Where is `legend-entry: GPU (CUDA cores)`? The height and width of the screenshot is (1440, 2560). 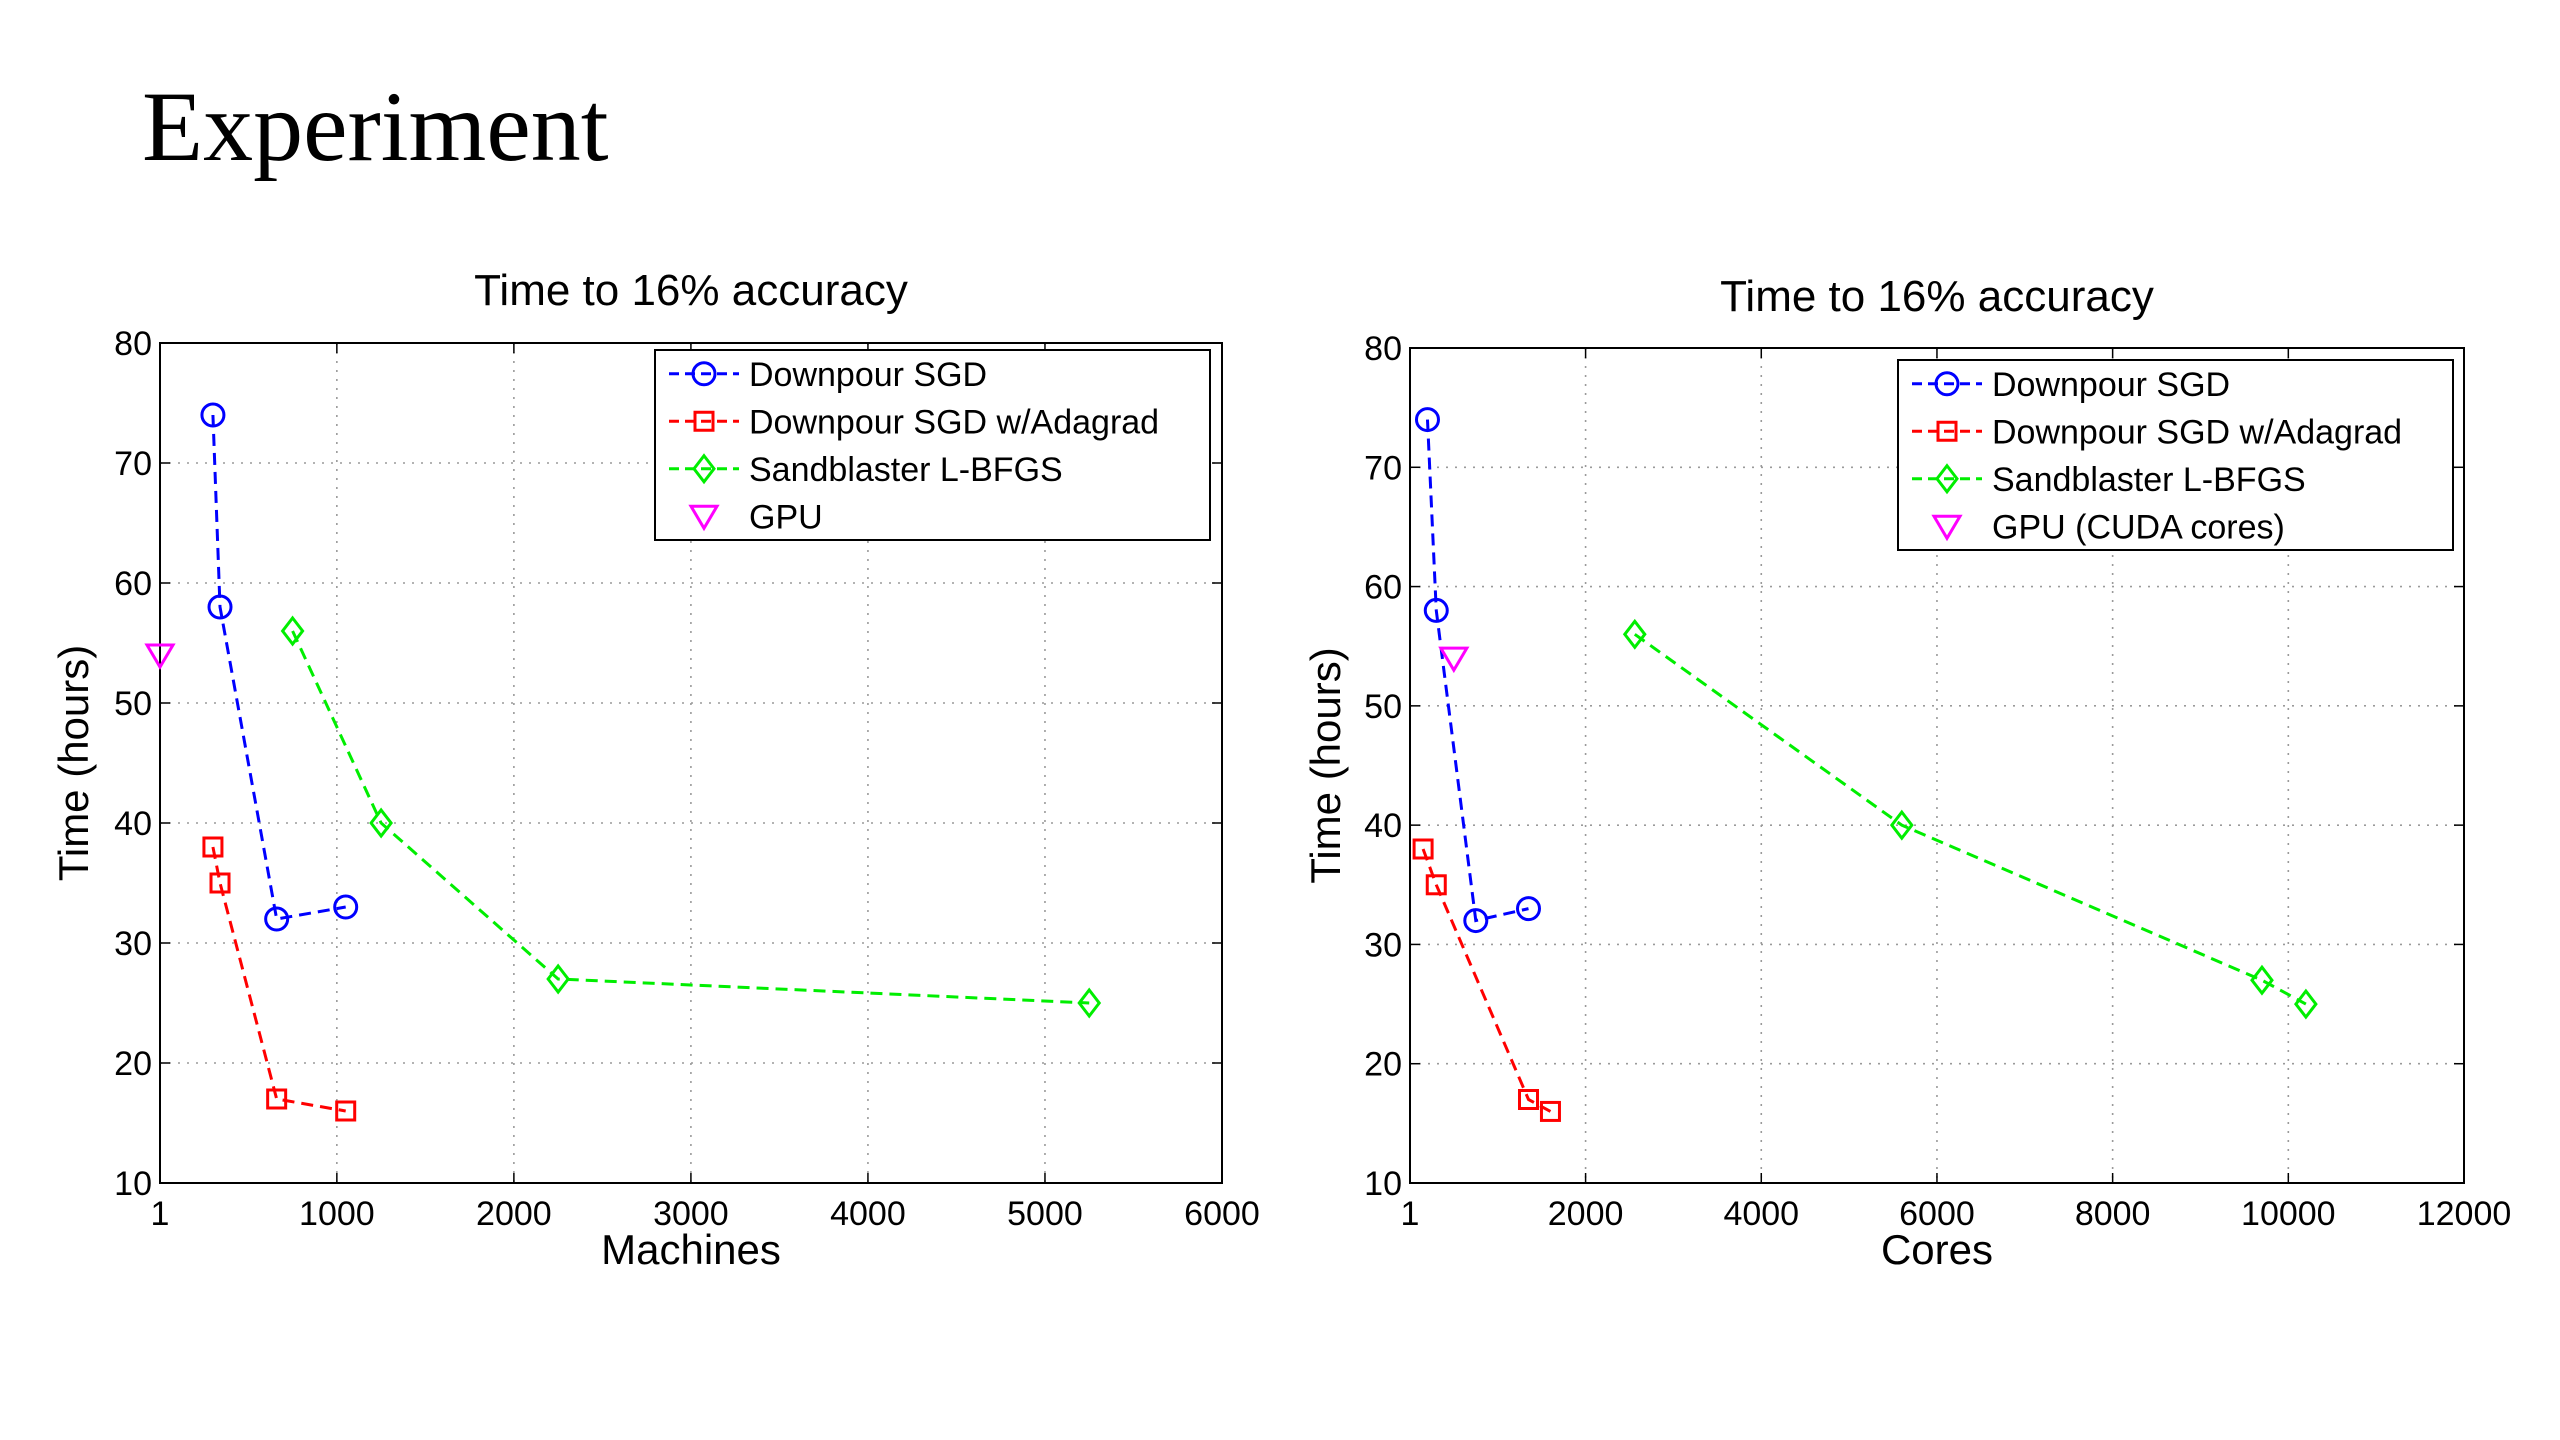 legend-entry: GPU (CUDA cores) is located at coordinates (2138, 527).